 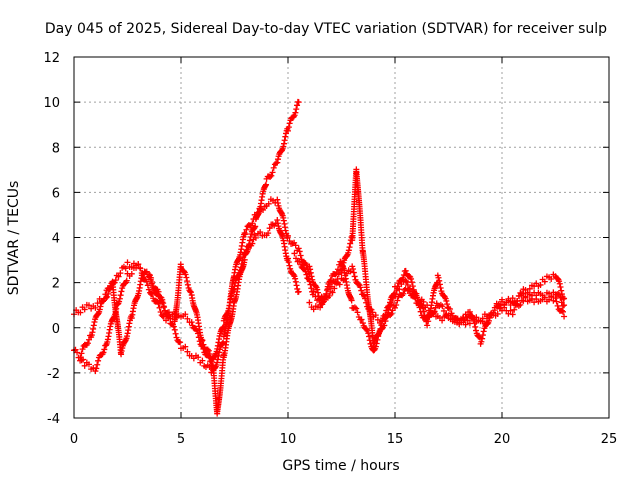 I want to click on x-tick-label: 5, so click(x=181, y=439).